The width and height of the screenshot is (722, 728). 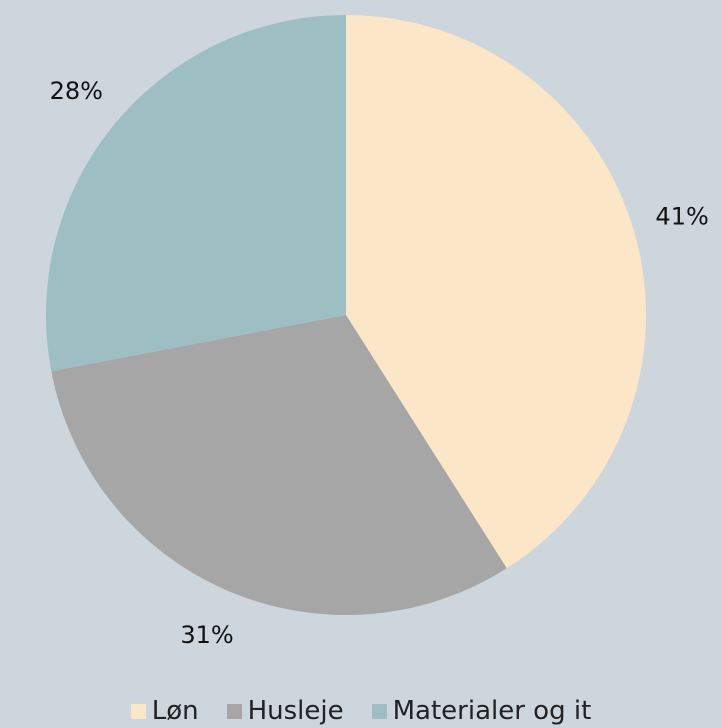 I want to click on legend-item: Løn, so click(x=164, y=711).